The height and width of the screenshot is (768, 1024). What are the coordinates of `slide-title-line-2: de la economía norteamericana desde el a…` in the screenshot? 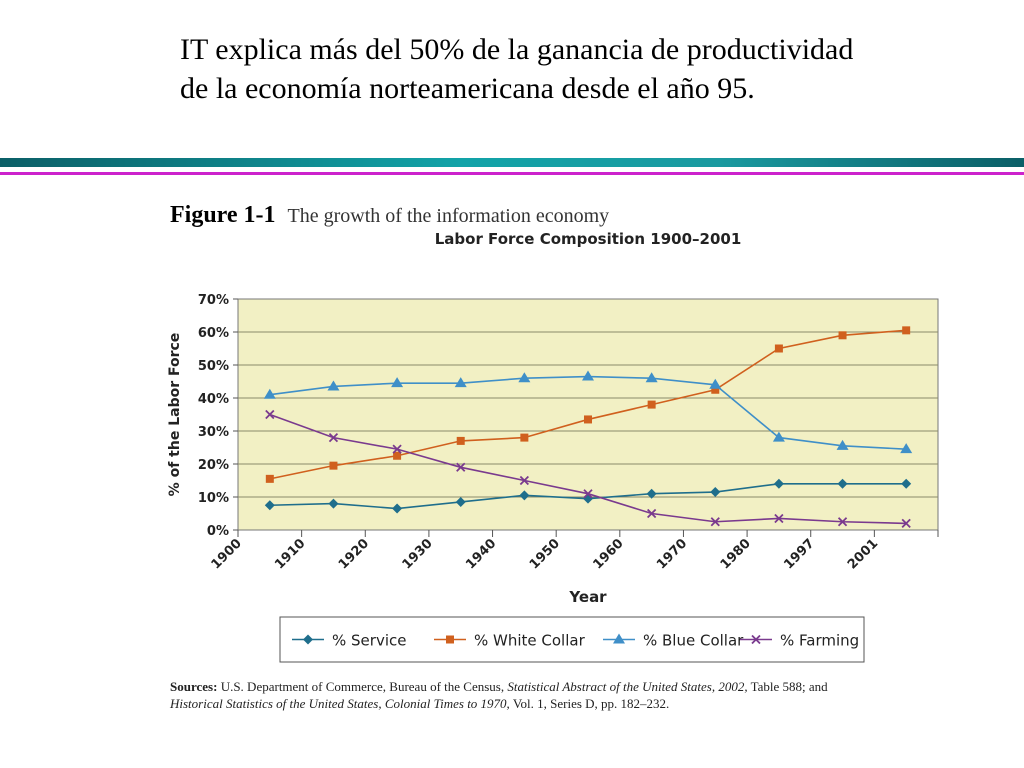 It's located at (467, 88).